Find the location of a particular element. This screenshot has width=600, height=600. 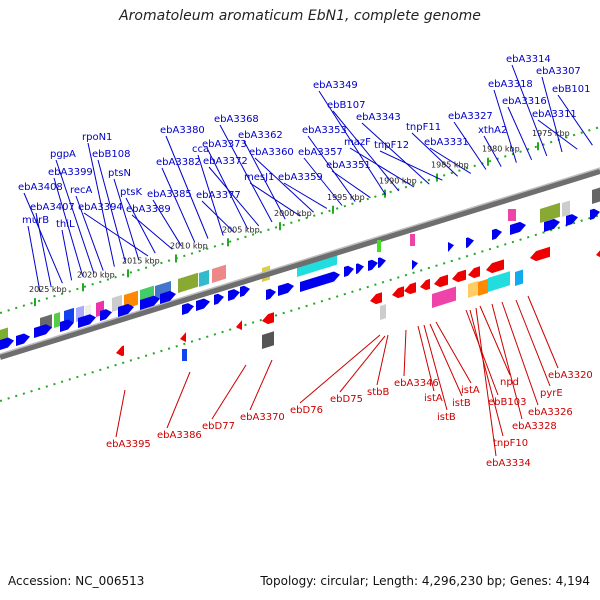

reverse-gene-label: ebA3320 is located at coordinates (570, 375).